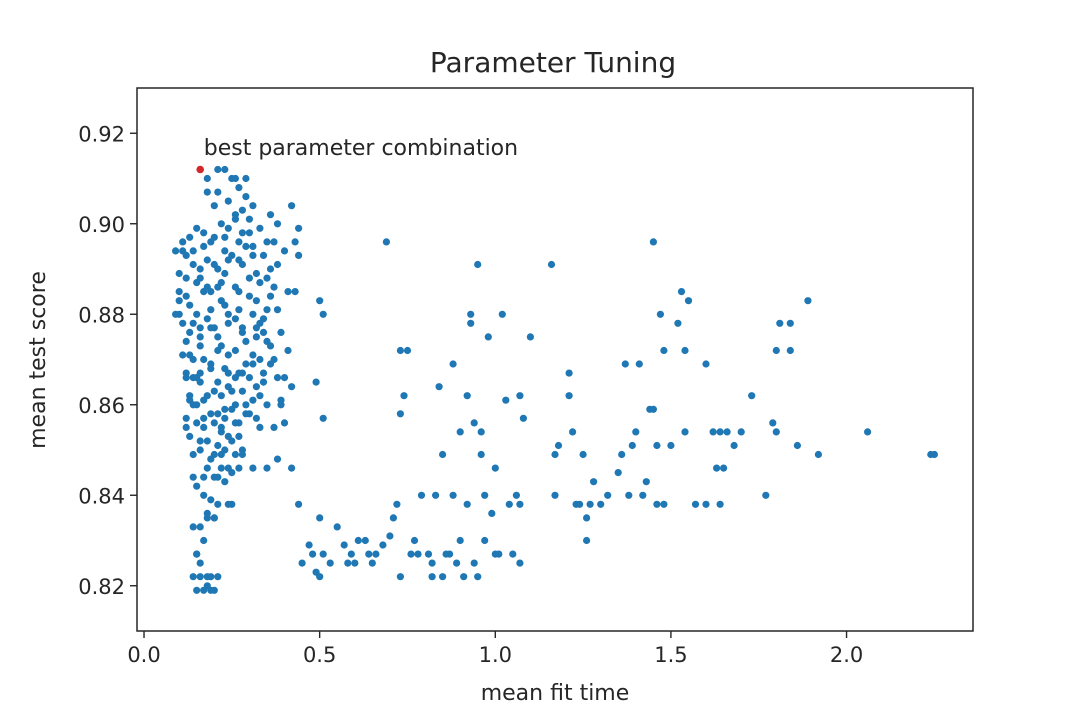  I want to click on y-axis-ticks: 0.82 0.84 0.86 0.88 0.90 0.92, so click(107, 360).